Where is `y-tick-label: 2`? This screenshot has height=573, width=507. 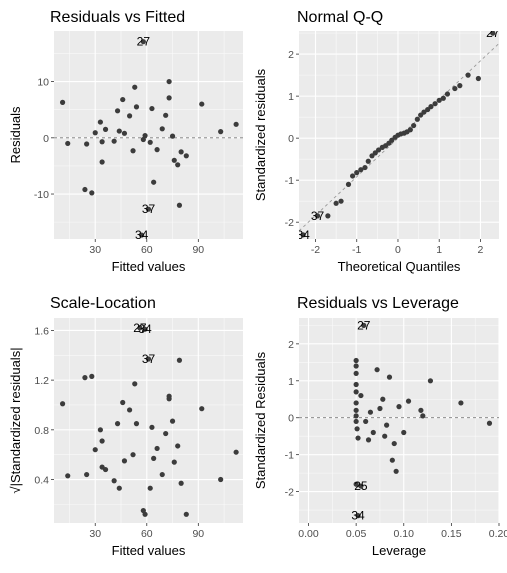 y-tick-label: 2 is located at coordinates (291, 345).